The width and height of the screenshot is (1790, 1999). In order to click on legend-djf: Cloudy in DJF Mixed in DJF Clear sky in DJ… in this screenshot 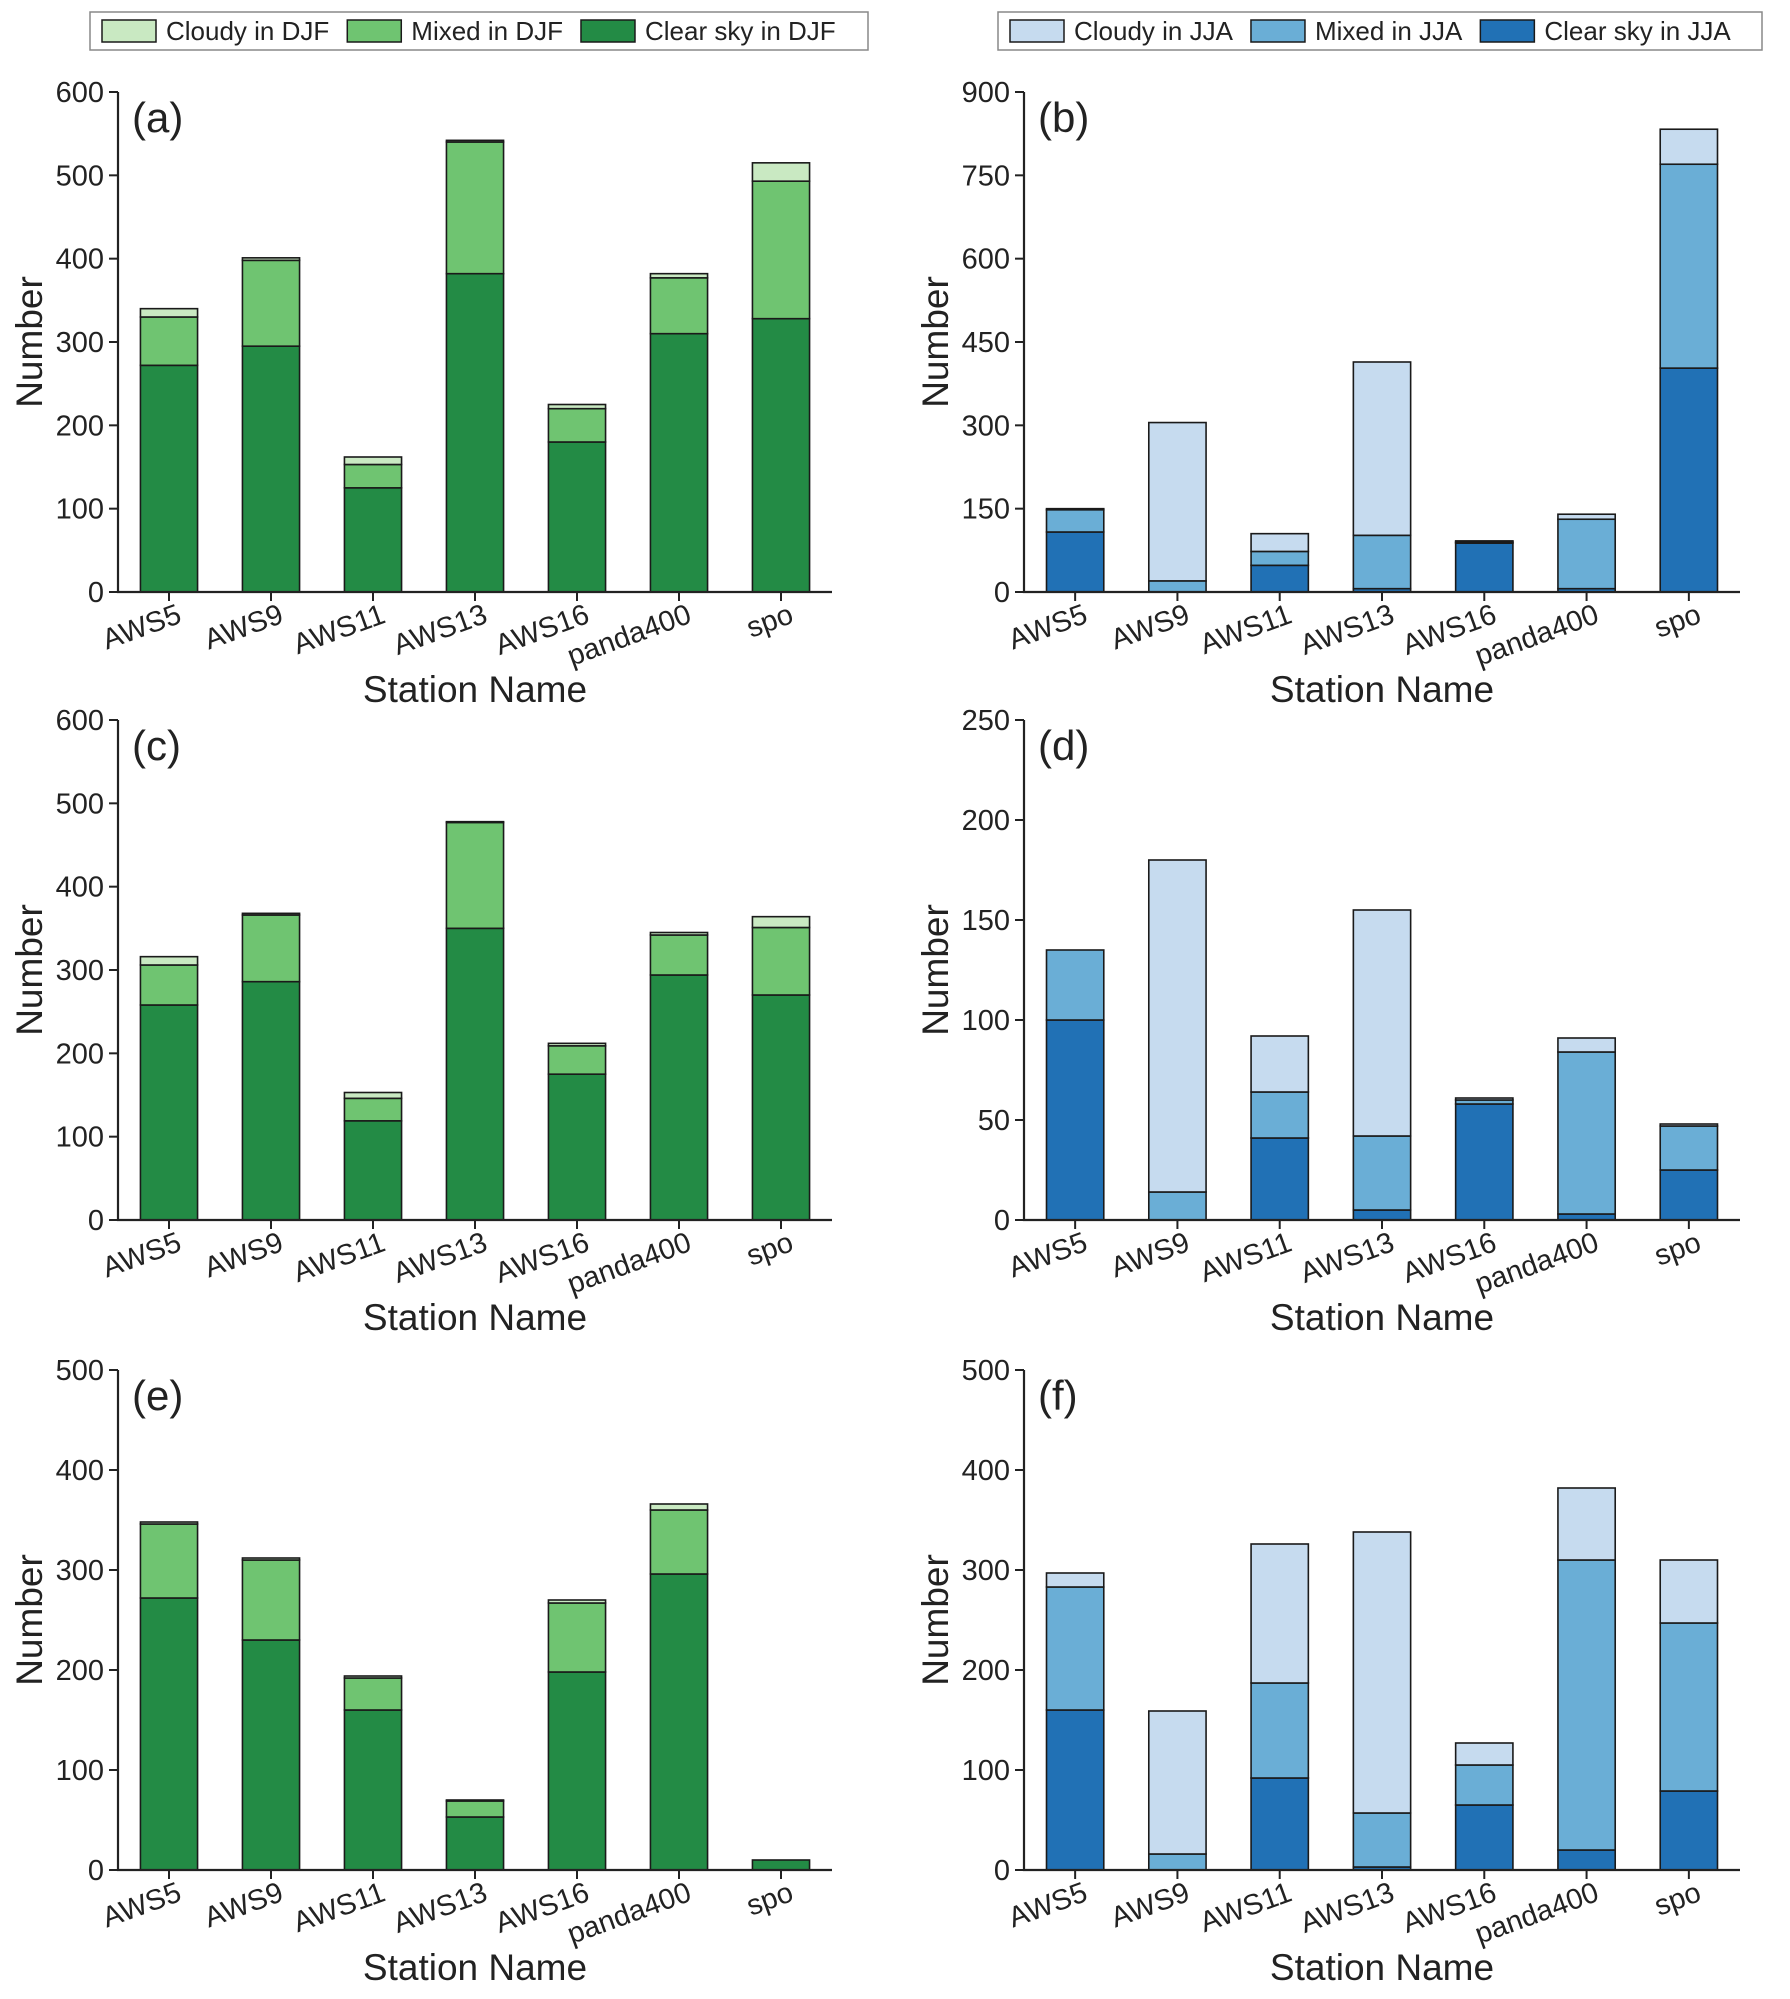, I will do `click(479, 31)`.